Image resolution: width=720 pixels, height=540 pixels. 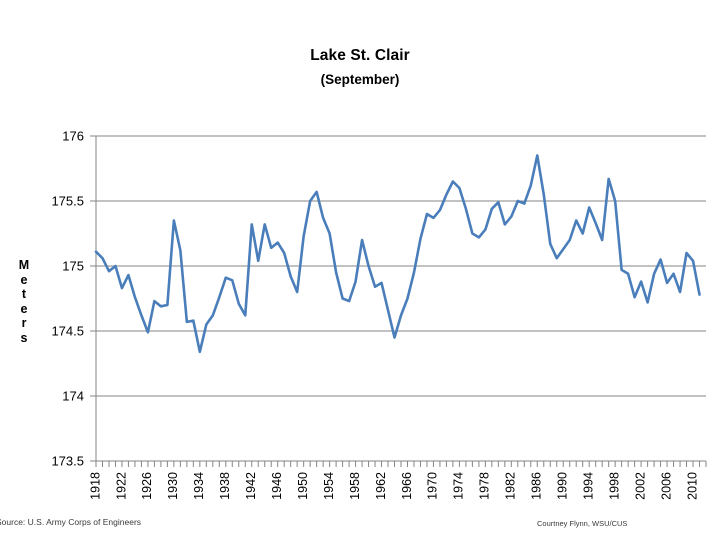 I want to click on x-axis-tick-label: 1974, so click(x=459, y=486).